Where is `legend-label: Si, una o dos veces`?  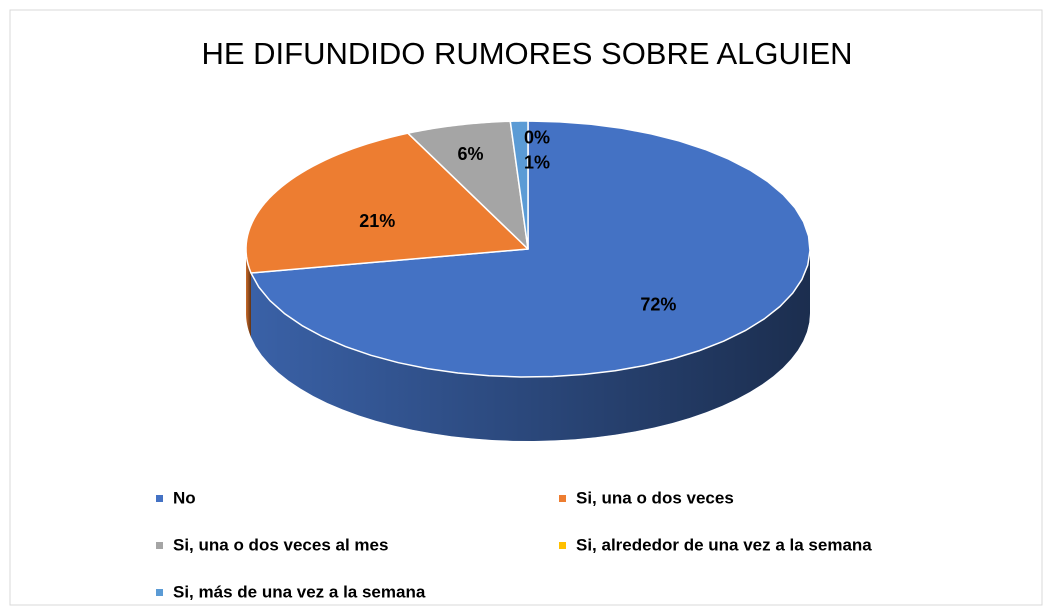
legend-label: Si, una o dos veces is located at coordinates (655, 497).